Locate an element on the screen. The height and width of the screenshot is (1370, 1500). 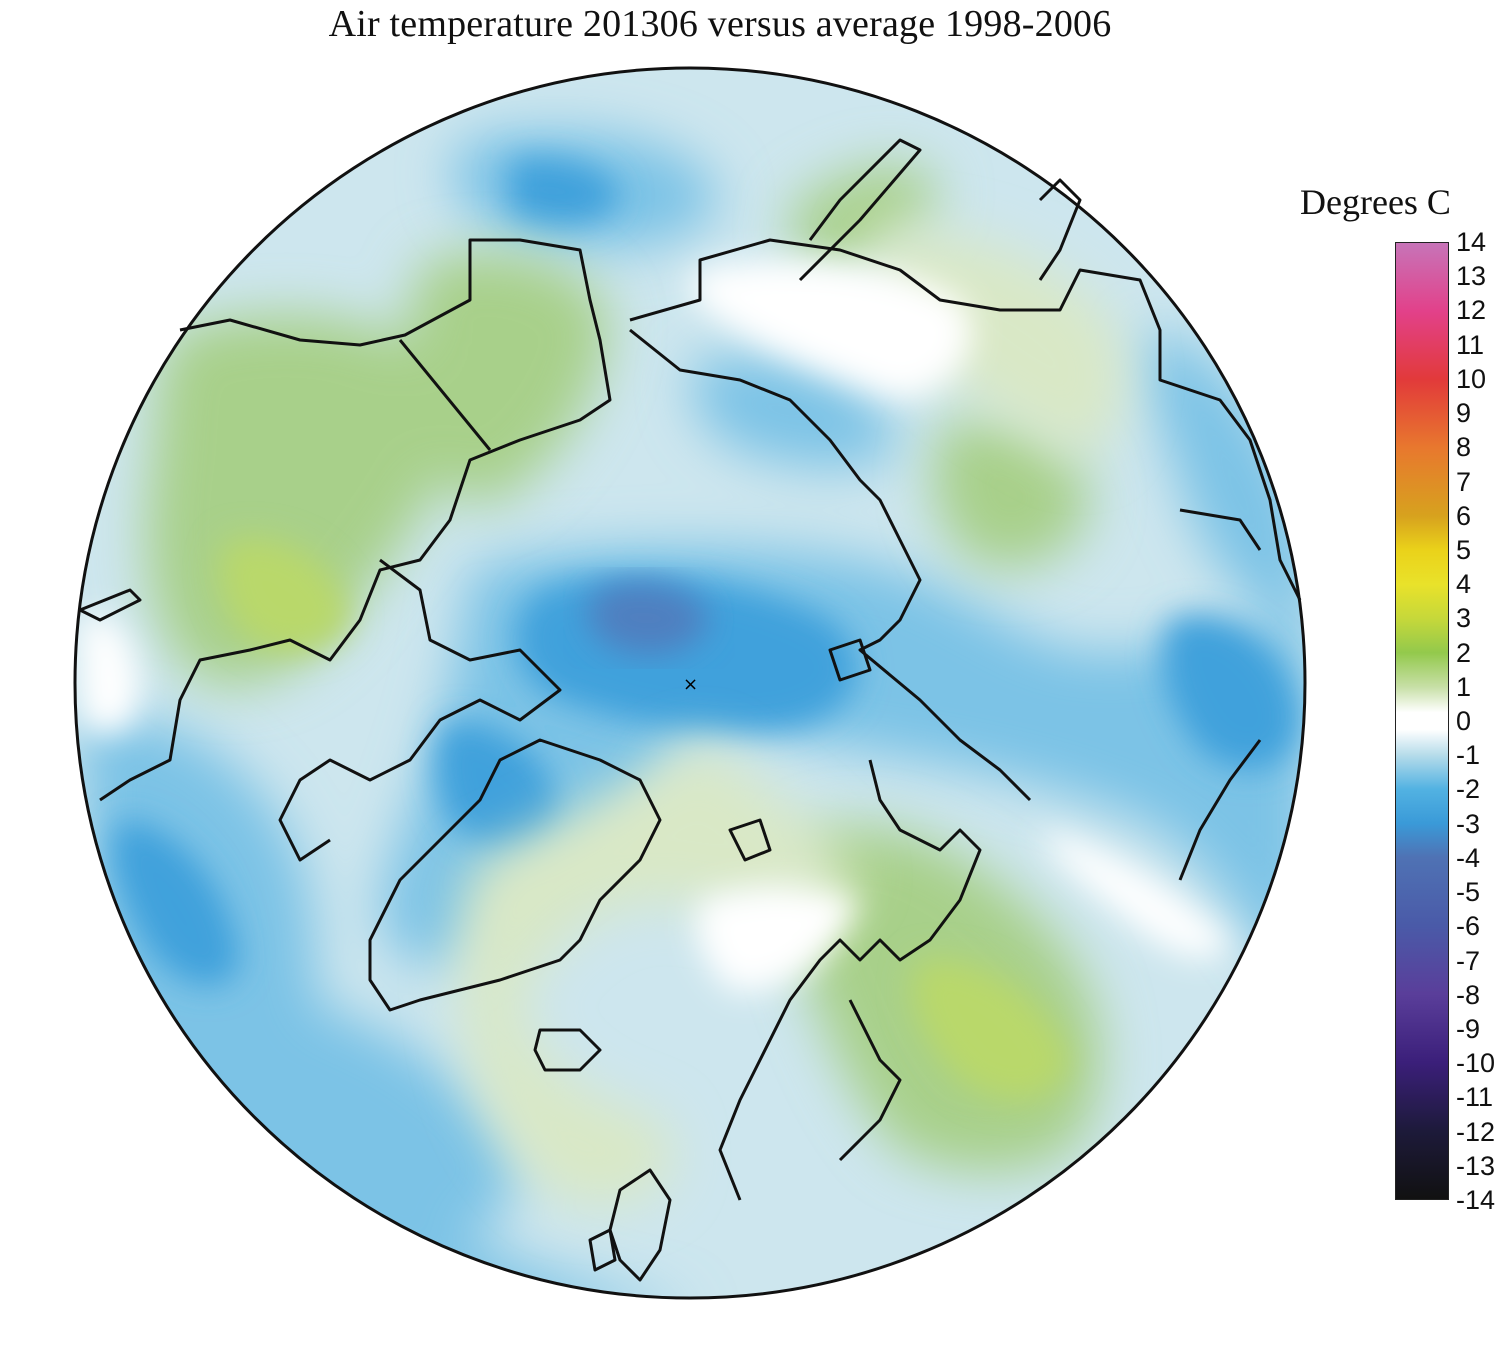
ireland is located at coordinates (602, 1250).